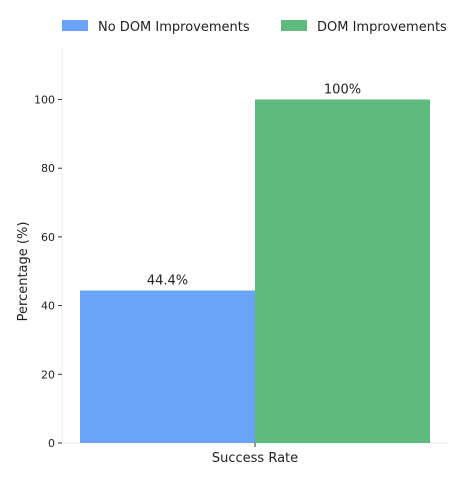 The height and width of the screenshot is (488, 460). Describe the element at coordinates (48, 374) in the screenshot. I see `y-tick-label: 20` at that location.